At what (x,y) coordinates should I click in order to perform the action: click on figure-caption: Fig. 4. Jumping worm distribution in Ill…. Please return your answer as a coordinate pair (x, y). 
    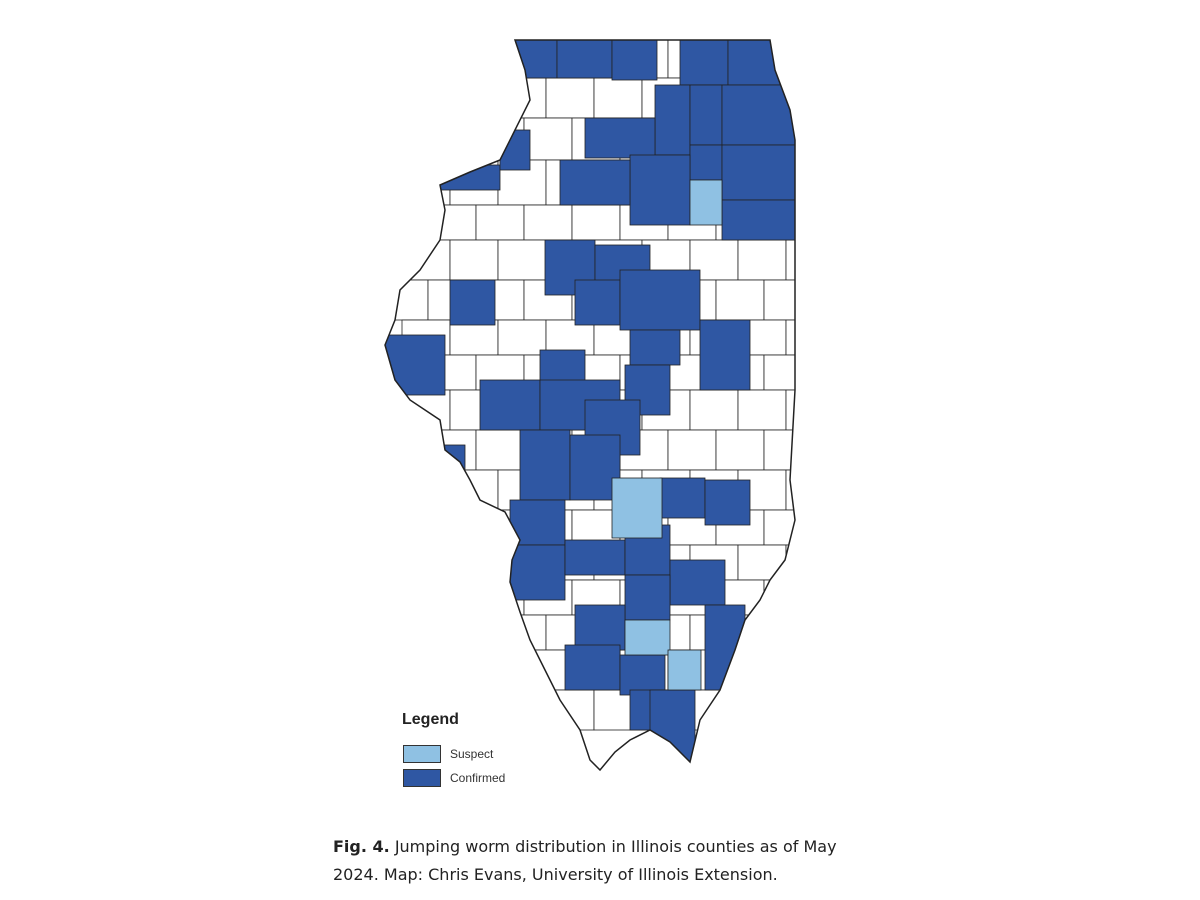
    Looking at the image, I should click on (593, 861).